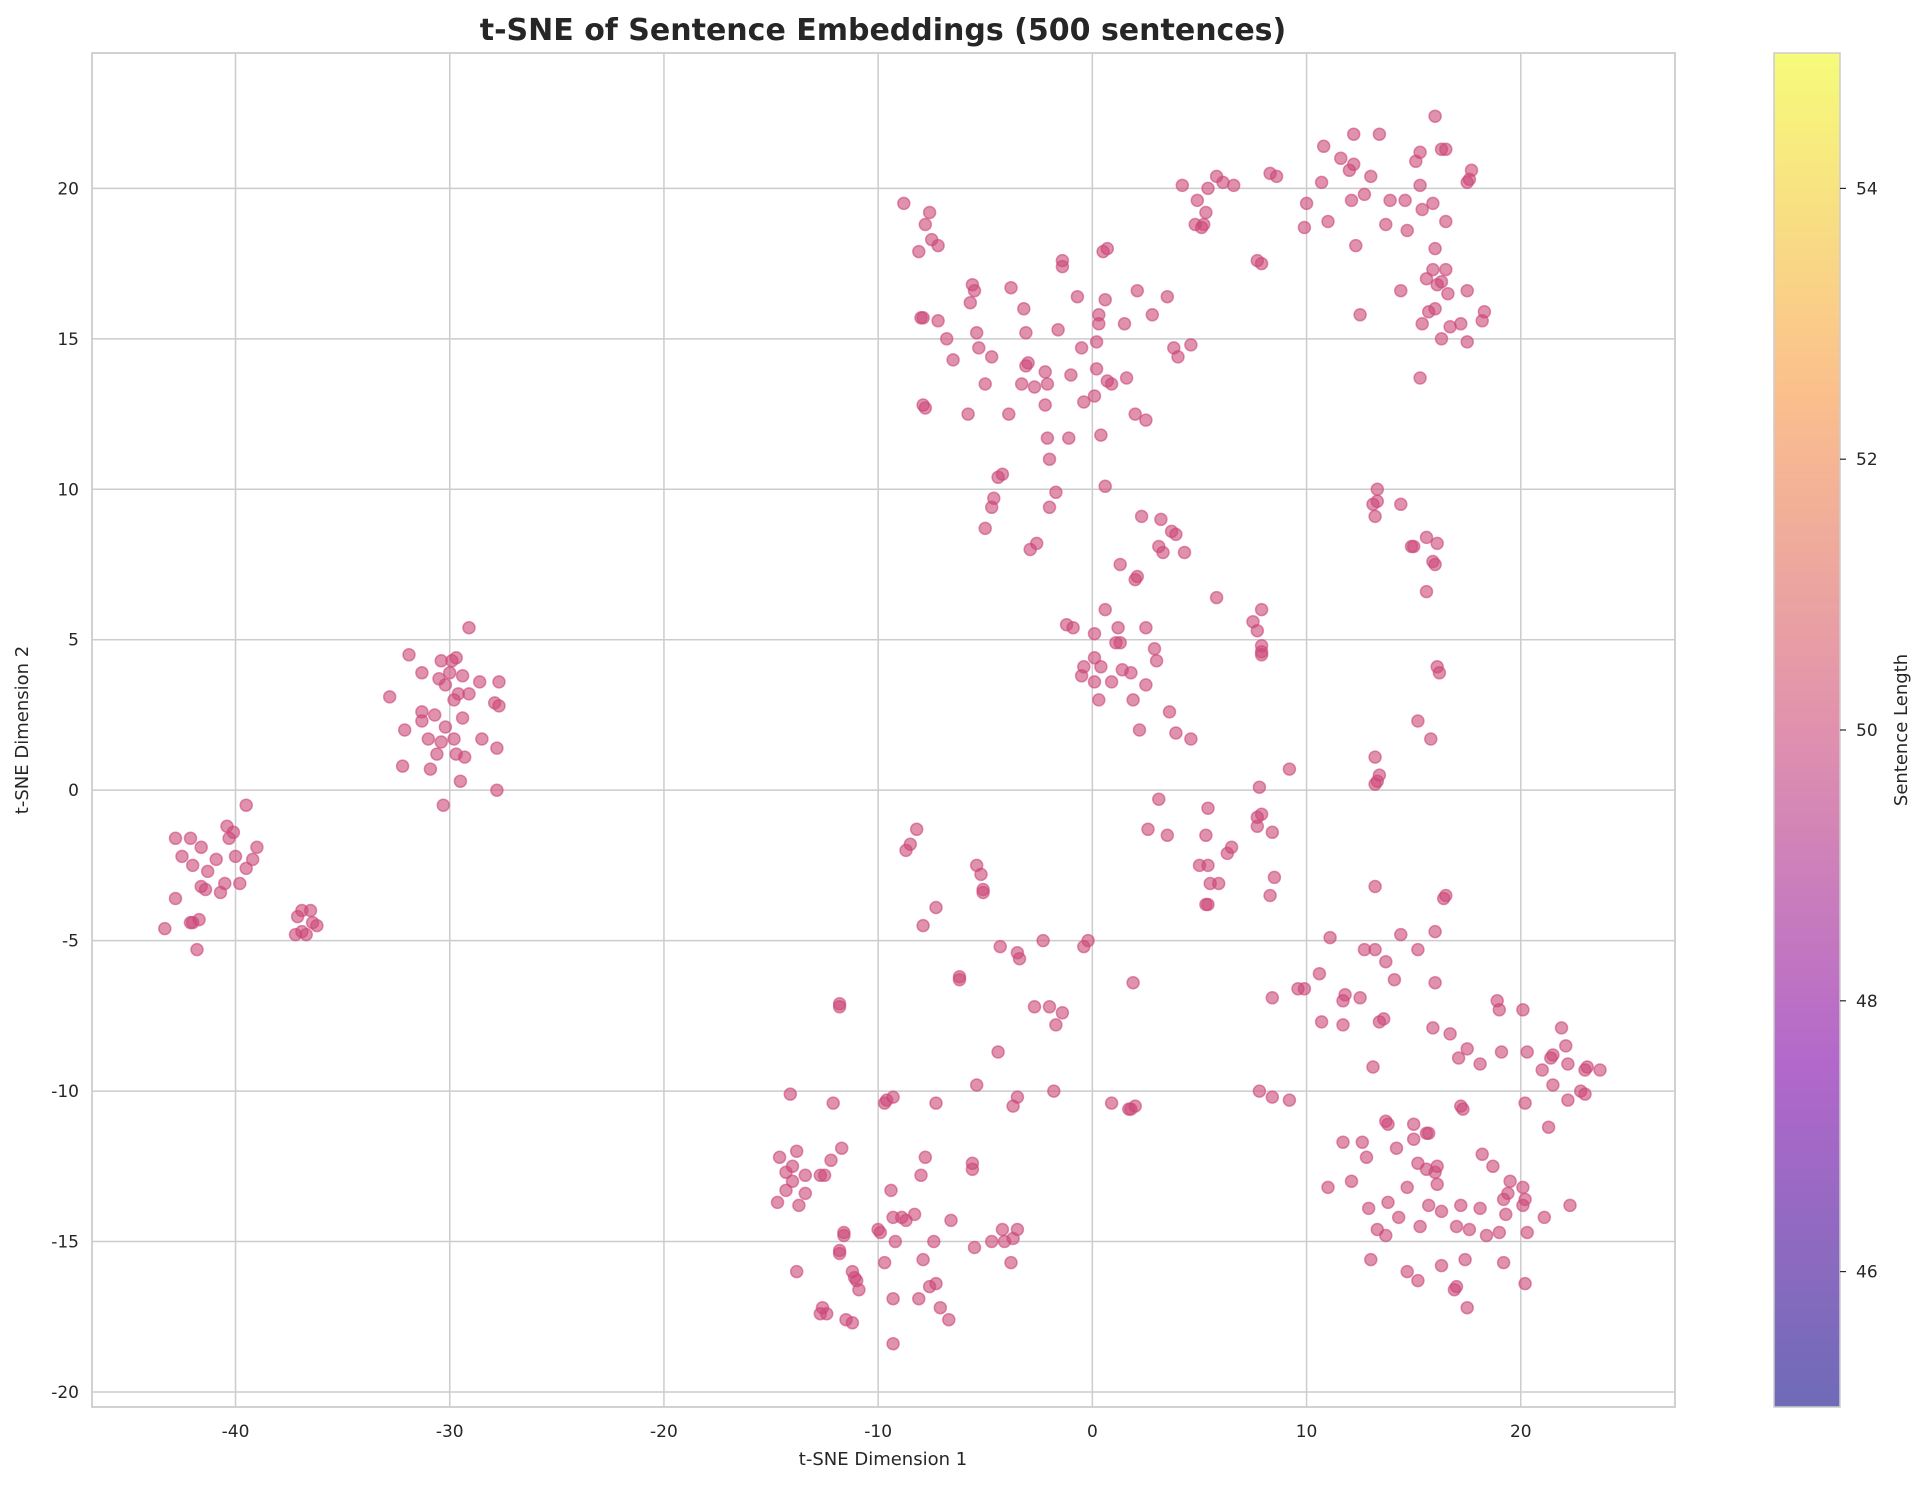  I want to click on x-tick-label: 10, so click(1307, 1432).